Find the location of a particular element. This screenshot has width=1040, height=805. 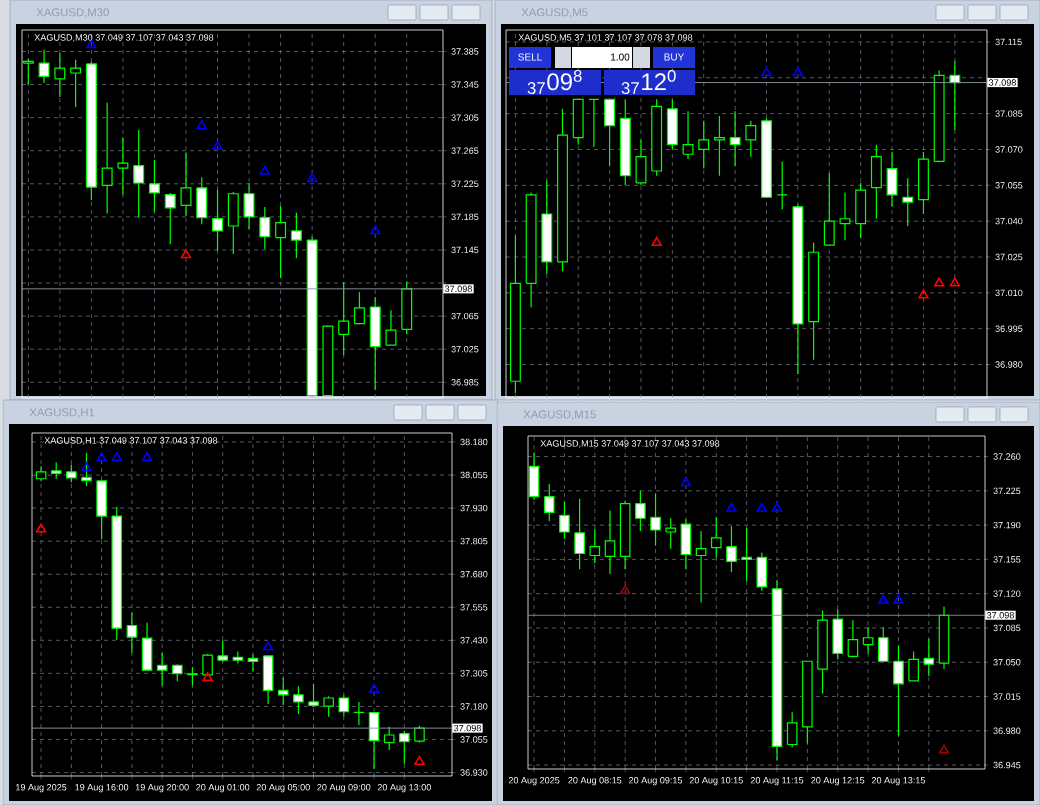

annotation: $_{37}$09$^{8}$ is located at coordinates (554, 82).